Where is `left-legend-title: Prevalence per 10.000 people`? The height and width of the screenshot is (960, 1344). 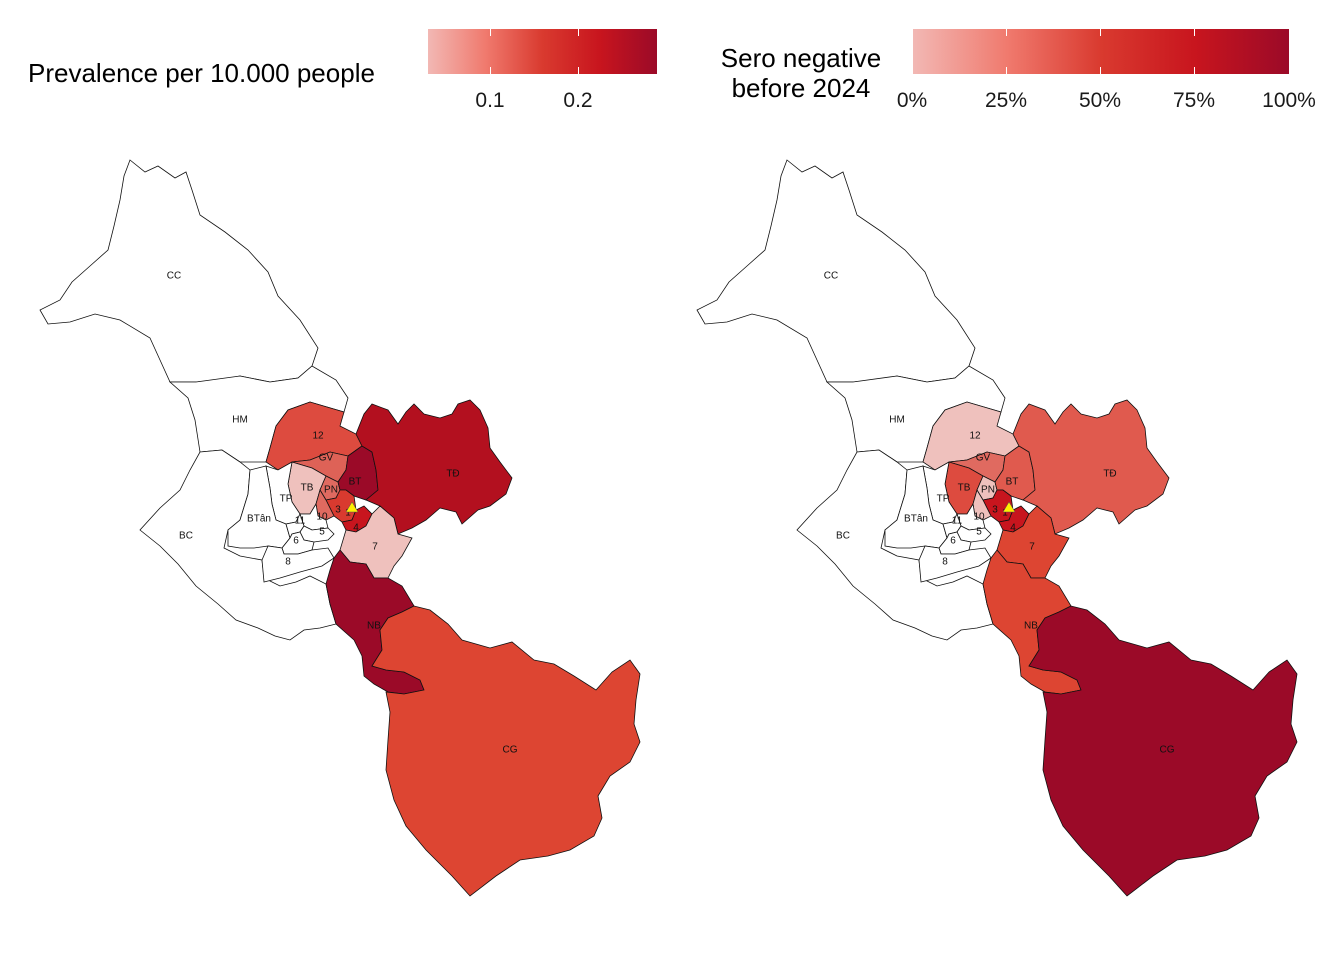
left-legend-title: Prevalence per 10.000 people is located at coordinates (201, 73).